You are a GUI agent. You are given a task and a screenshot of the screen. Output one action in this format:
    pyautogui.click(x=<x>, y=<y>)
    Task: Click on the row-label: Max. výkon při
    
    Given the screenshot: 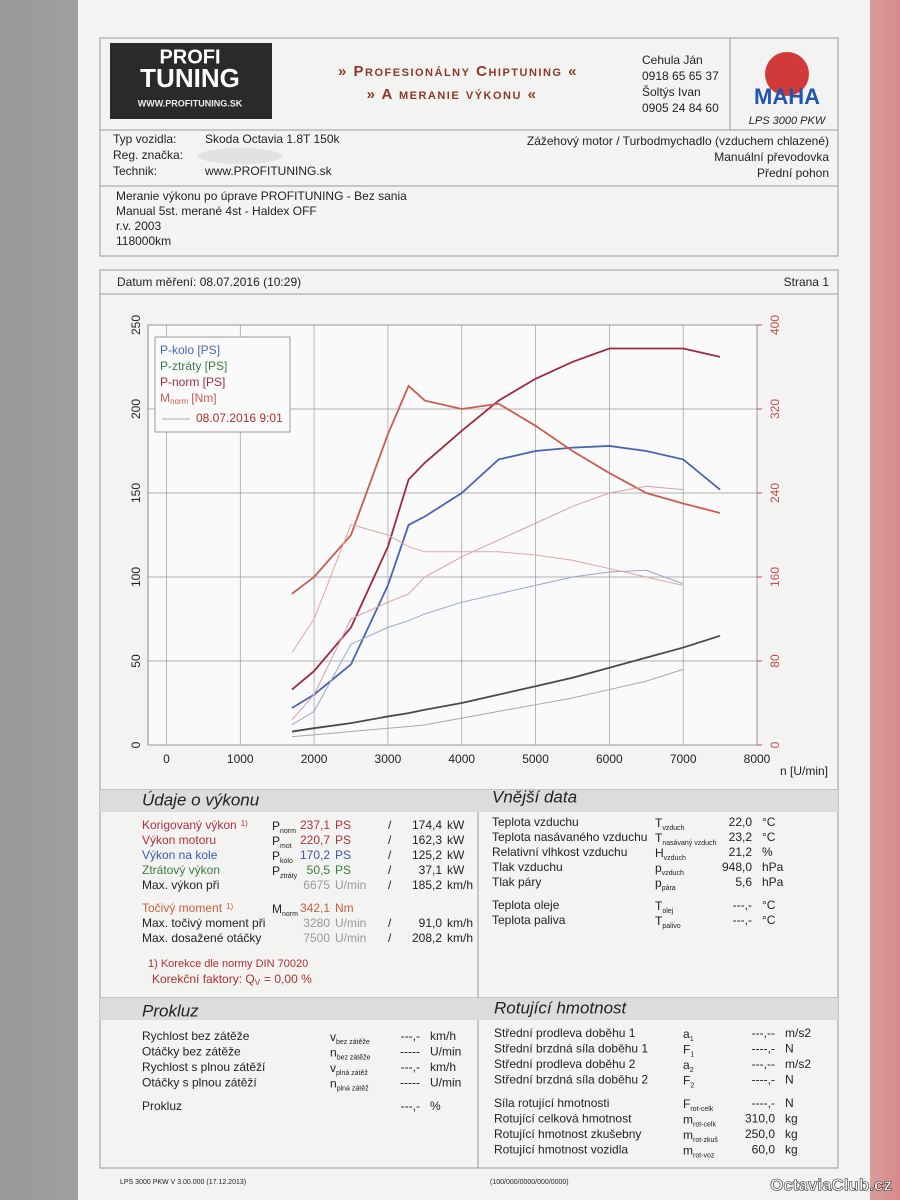 What is the action you would take?
    pyautogui.click(x=180, y=885)
    